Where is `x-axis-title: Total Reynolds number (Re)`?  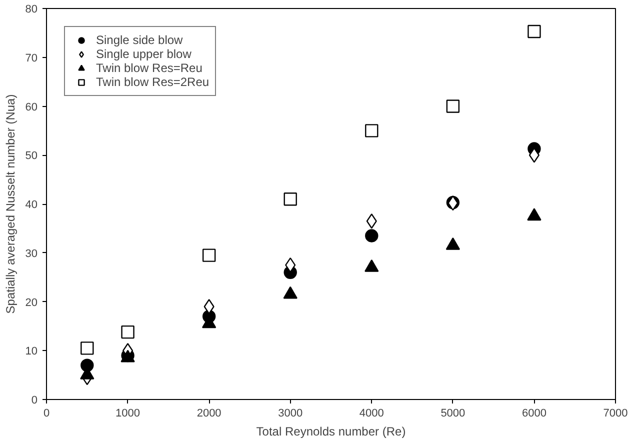
x-axis-title: Total Reynolds number (Re) is located at coordinates (331, 431).